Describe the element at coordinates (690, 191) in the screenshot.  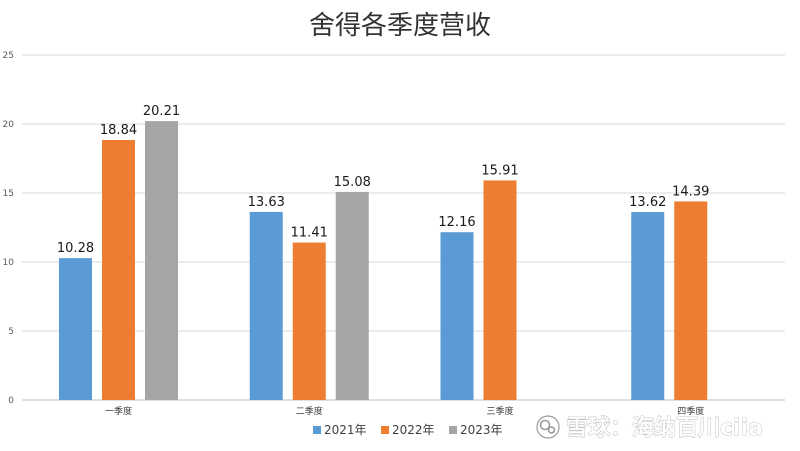
I see `data-label: 14.39` at that location.